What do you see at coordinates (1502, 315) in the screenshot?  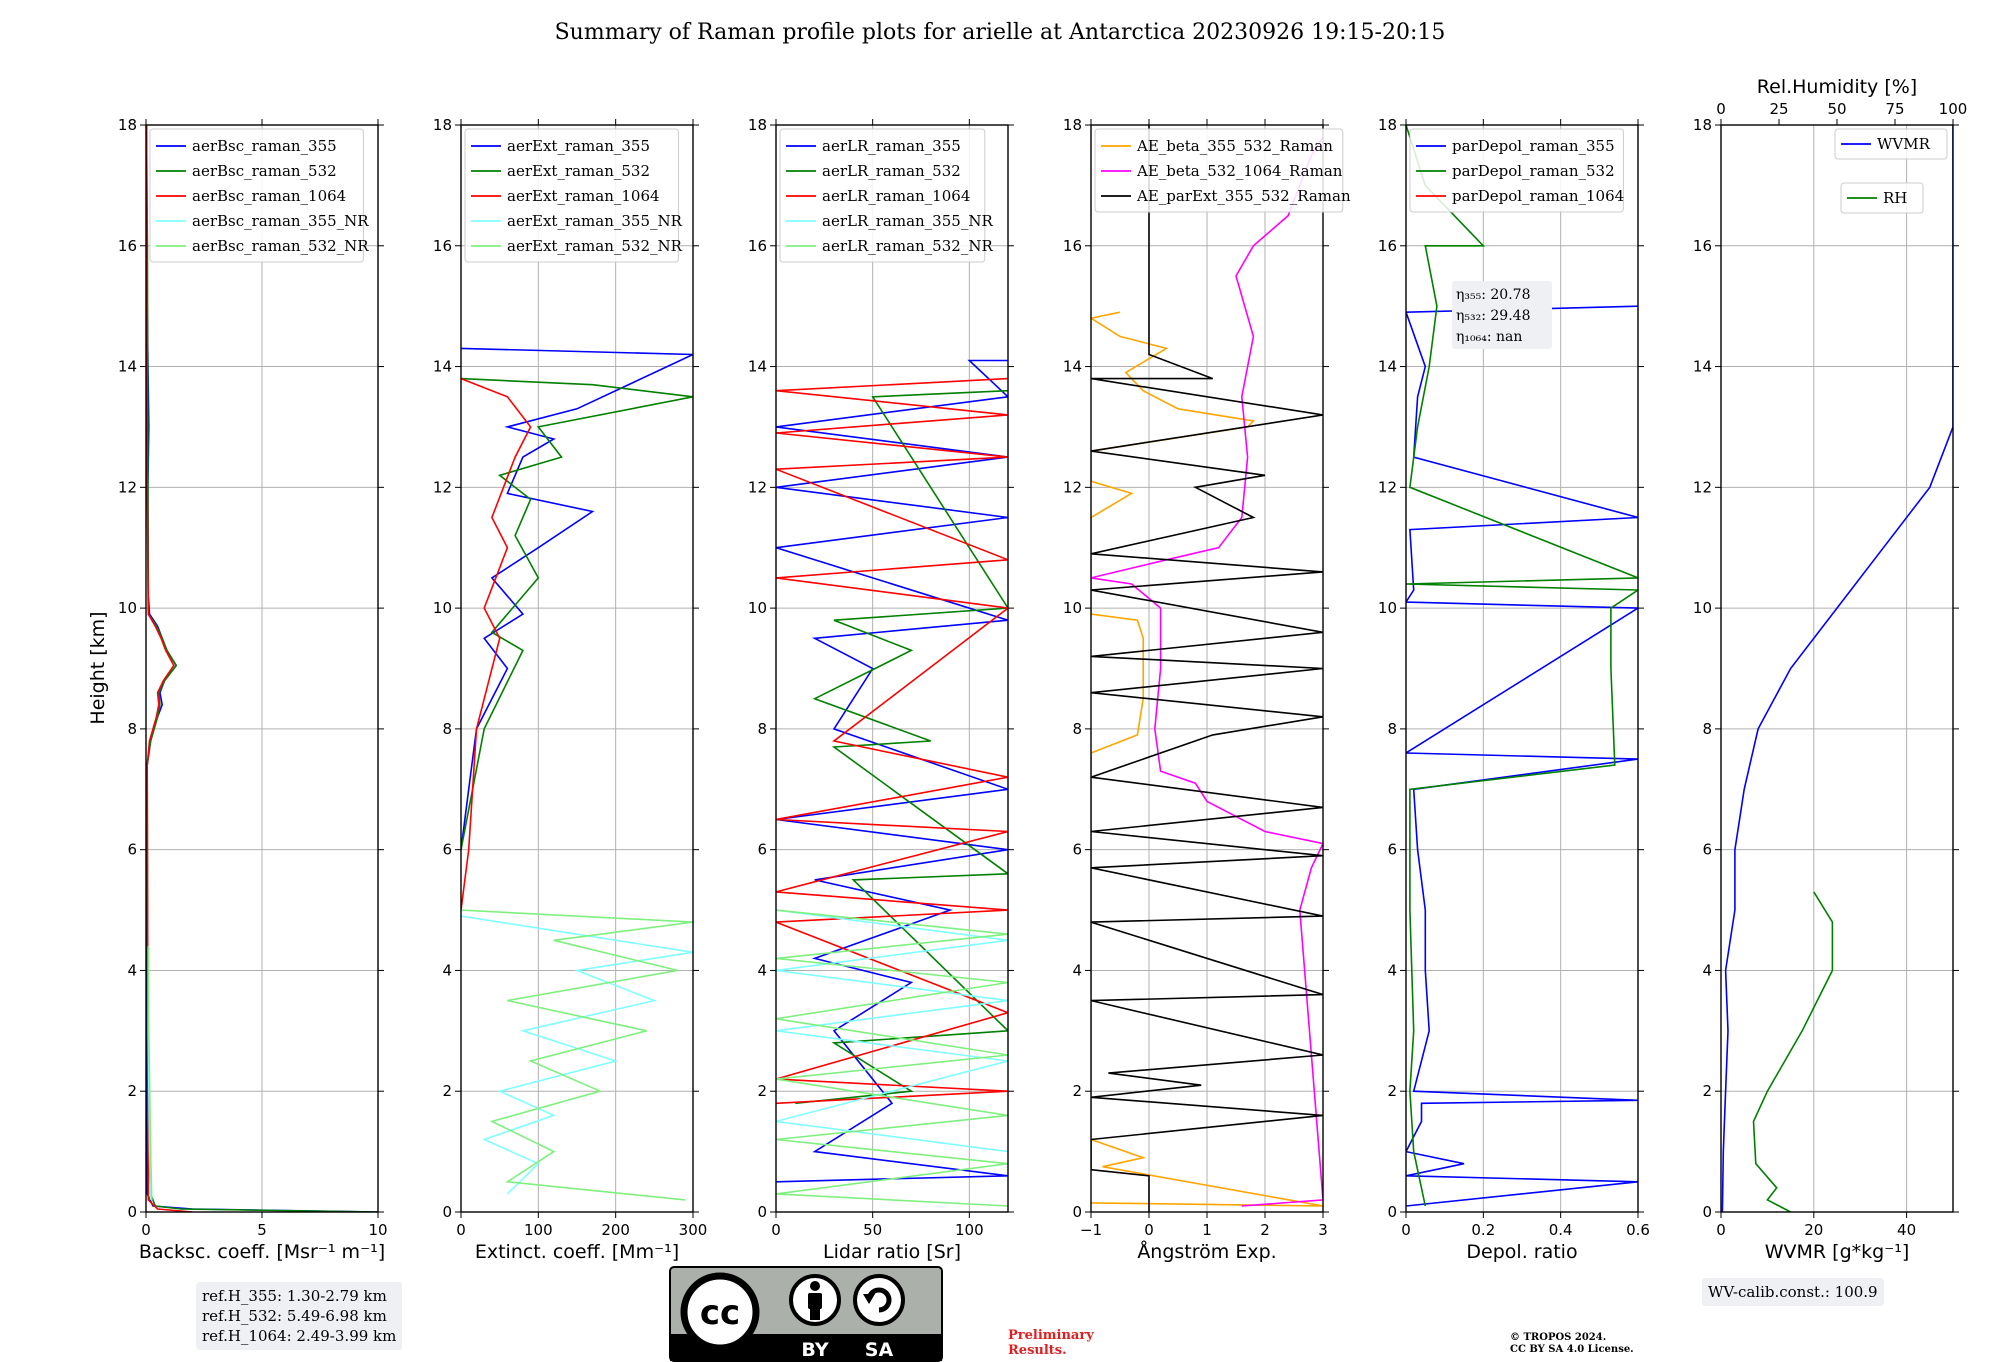 I see `annotation-box` at bounding box center [1502, 315].